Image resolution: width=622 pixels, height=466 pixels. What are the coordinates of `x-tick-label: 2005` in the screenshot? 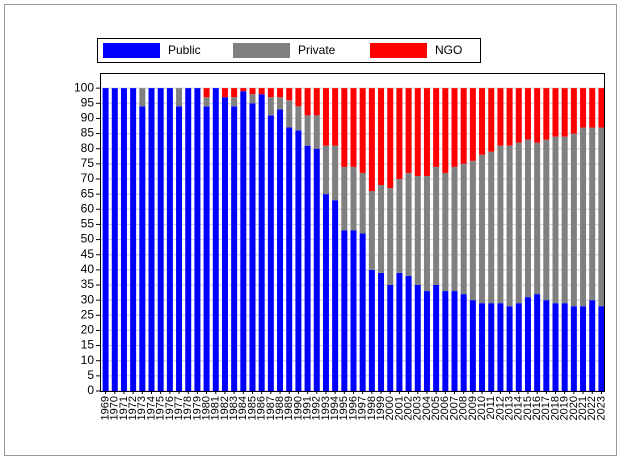 It's located at (436, 408).